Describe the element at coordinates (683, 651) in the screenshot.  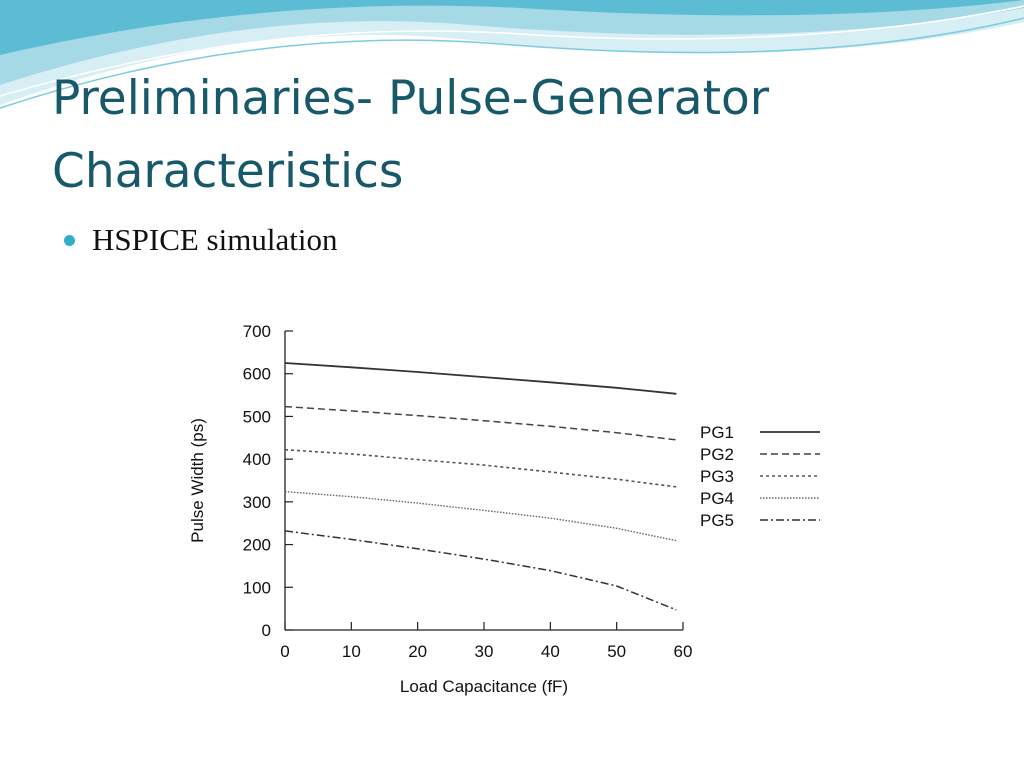
I see `x-tick-label: 60` at that location.